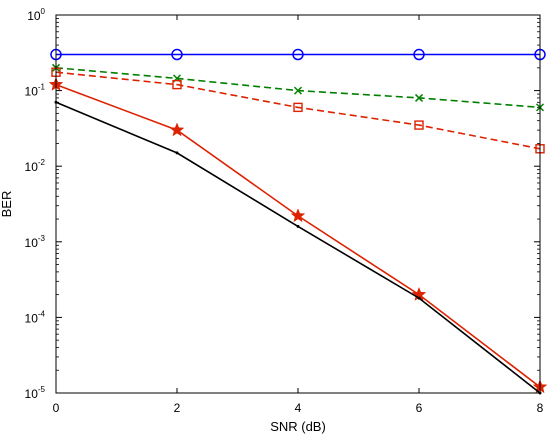 The width and height of the screenshot is (550, 437). I want to click on x-tick-labels: 0 2 4 6 8, so click(298, 408).